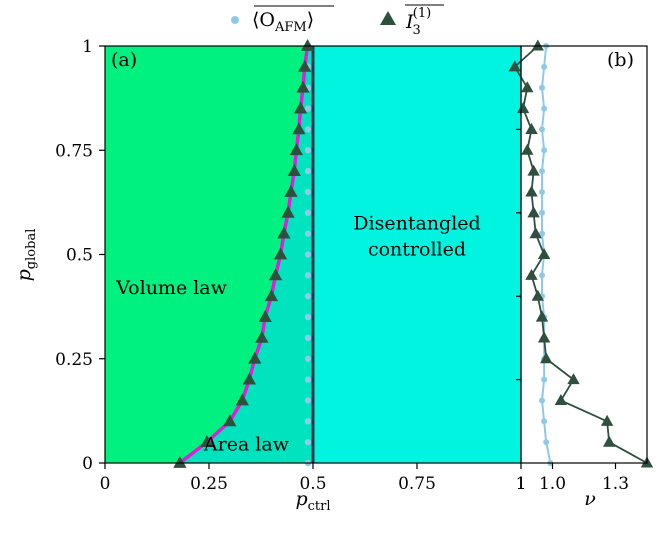 This screenshot has height=540, width=672. Describe the element at coordinates (74, 360) in the screenshot. I see `y-tick-label-a: 0.25` at that location.